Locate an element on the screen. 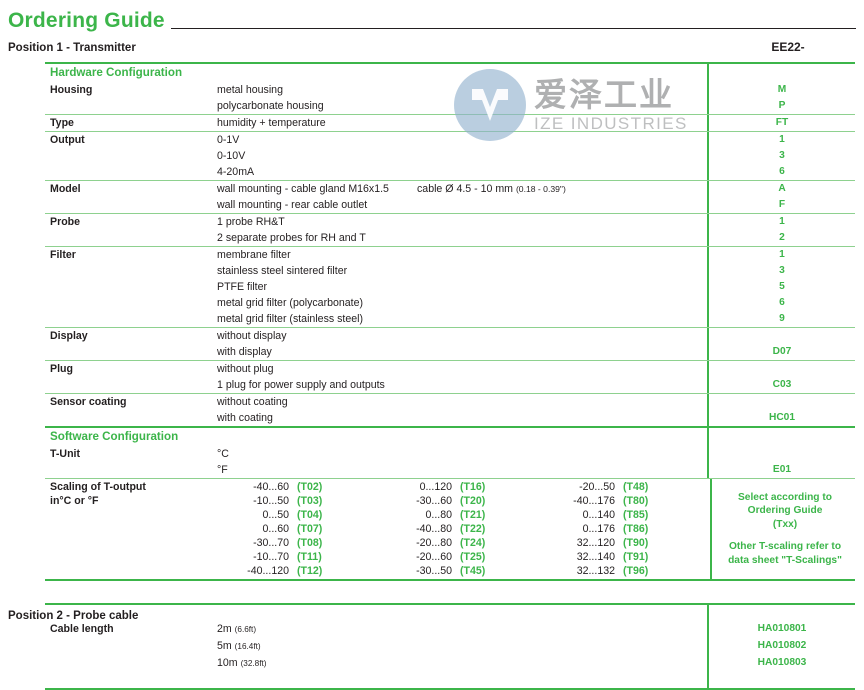  scaling-range: -20...50 is located at coordinates (597, 487).